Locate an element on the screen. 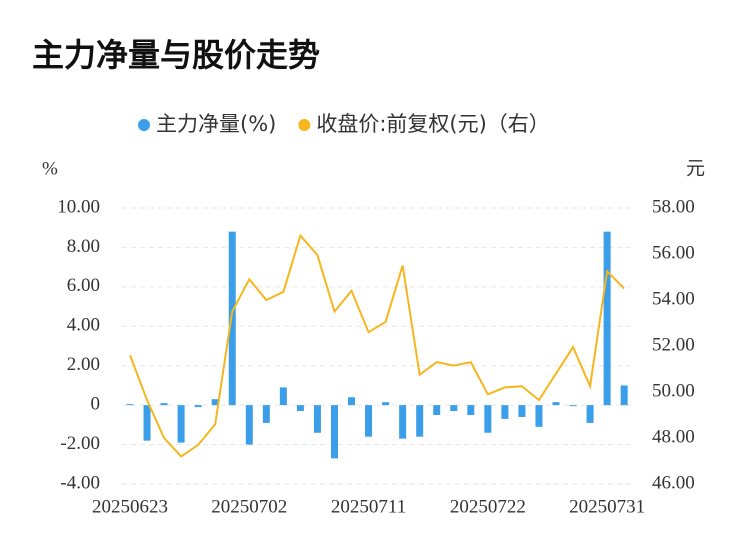  y2-tick-label: 52.00 is located at coordinates (673, 344).